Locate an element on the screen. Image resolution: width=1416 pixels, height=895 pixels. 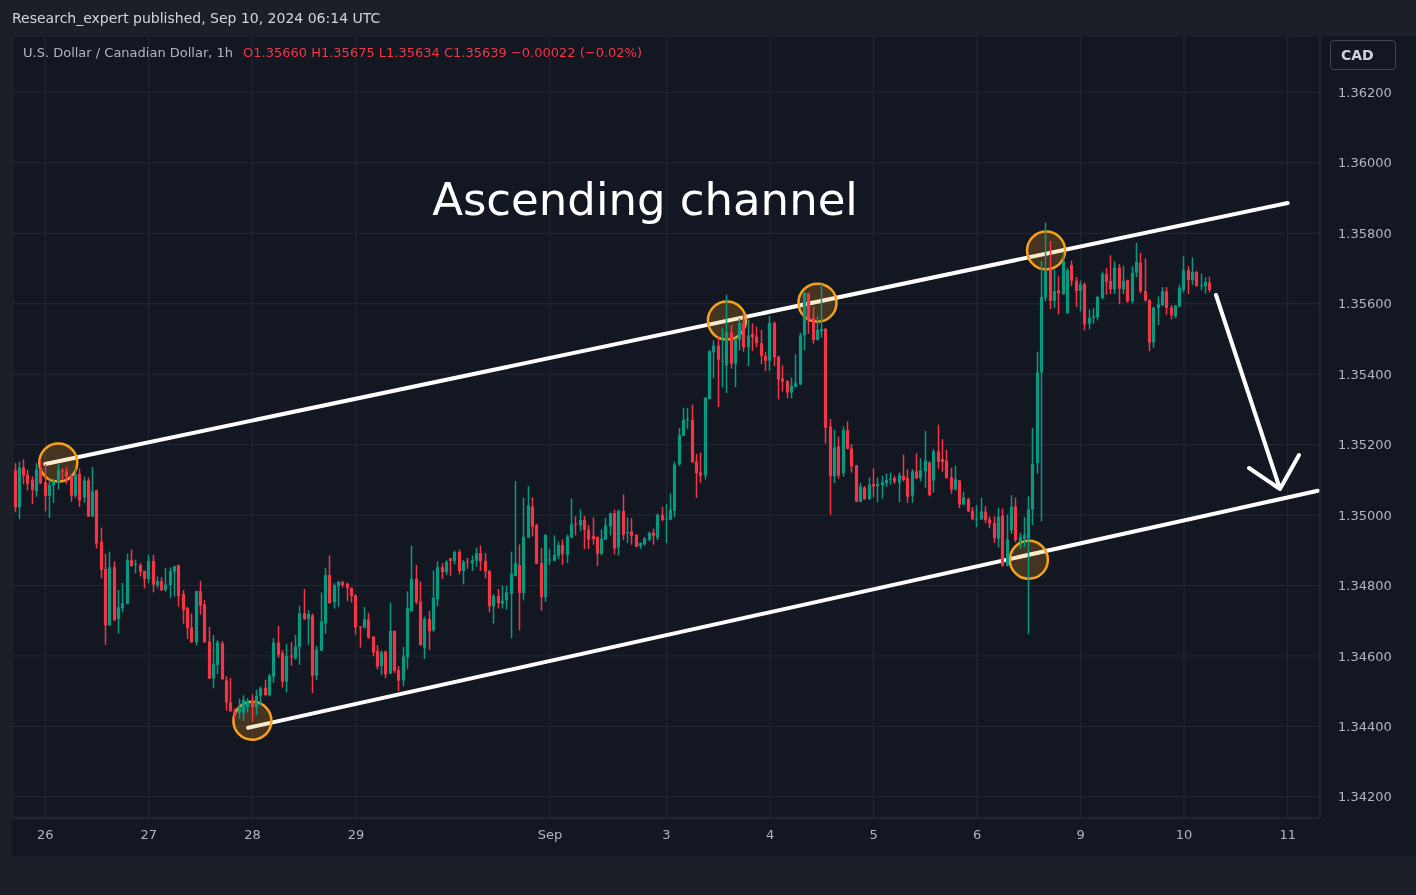
y-tick-label: 1.36000 is located at coordinates (1365, 163).